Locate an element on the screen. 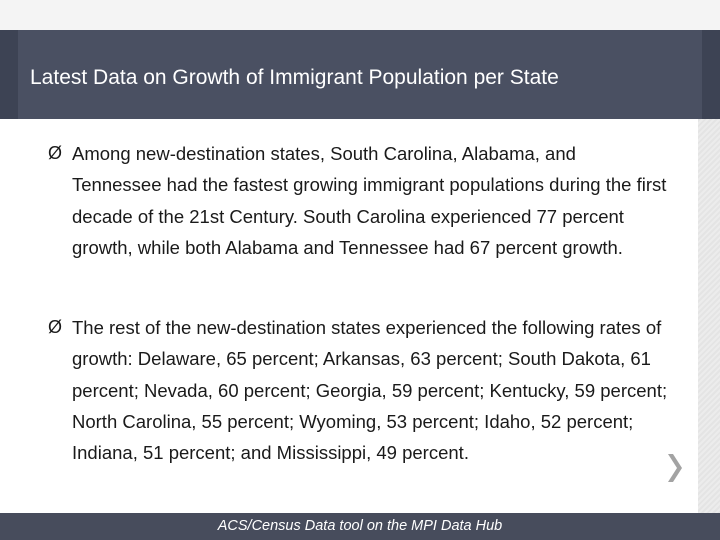  chevron-right-icon is located at coordinates (676, 468).